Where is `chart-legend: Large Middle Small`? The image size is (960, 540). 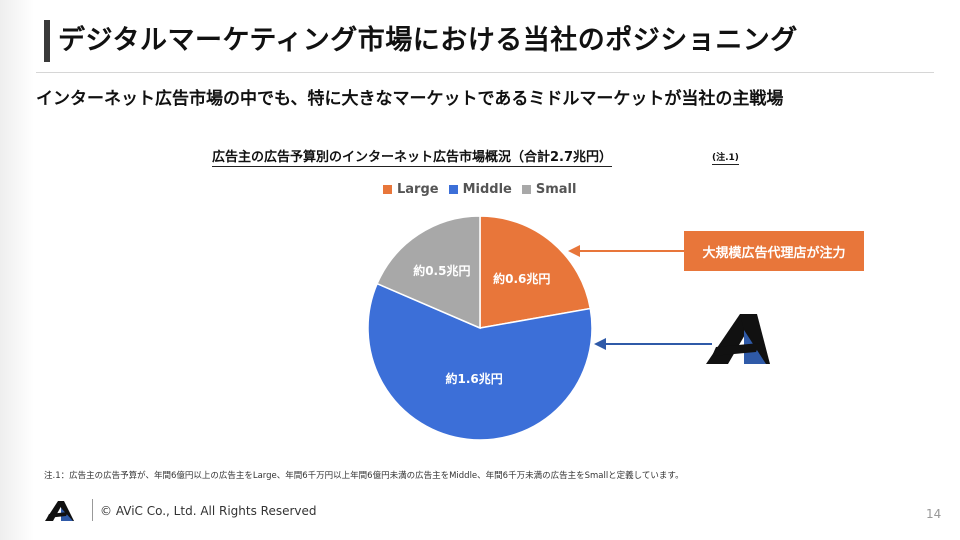 chart-legend: Large Middle Small is located at coordinates (484, 189).